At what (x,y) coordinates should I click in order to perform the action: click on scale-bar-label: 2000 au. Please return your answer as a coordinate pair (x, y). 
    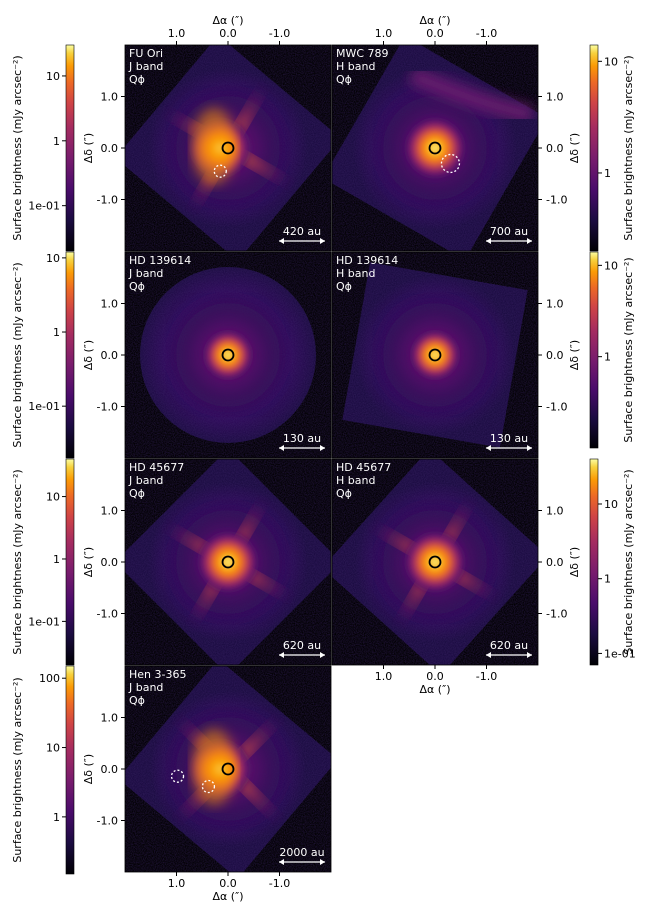
    Looking at the image, I should click on (301, 852).